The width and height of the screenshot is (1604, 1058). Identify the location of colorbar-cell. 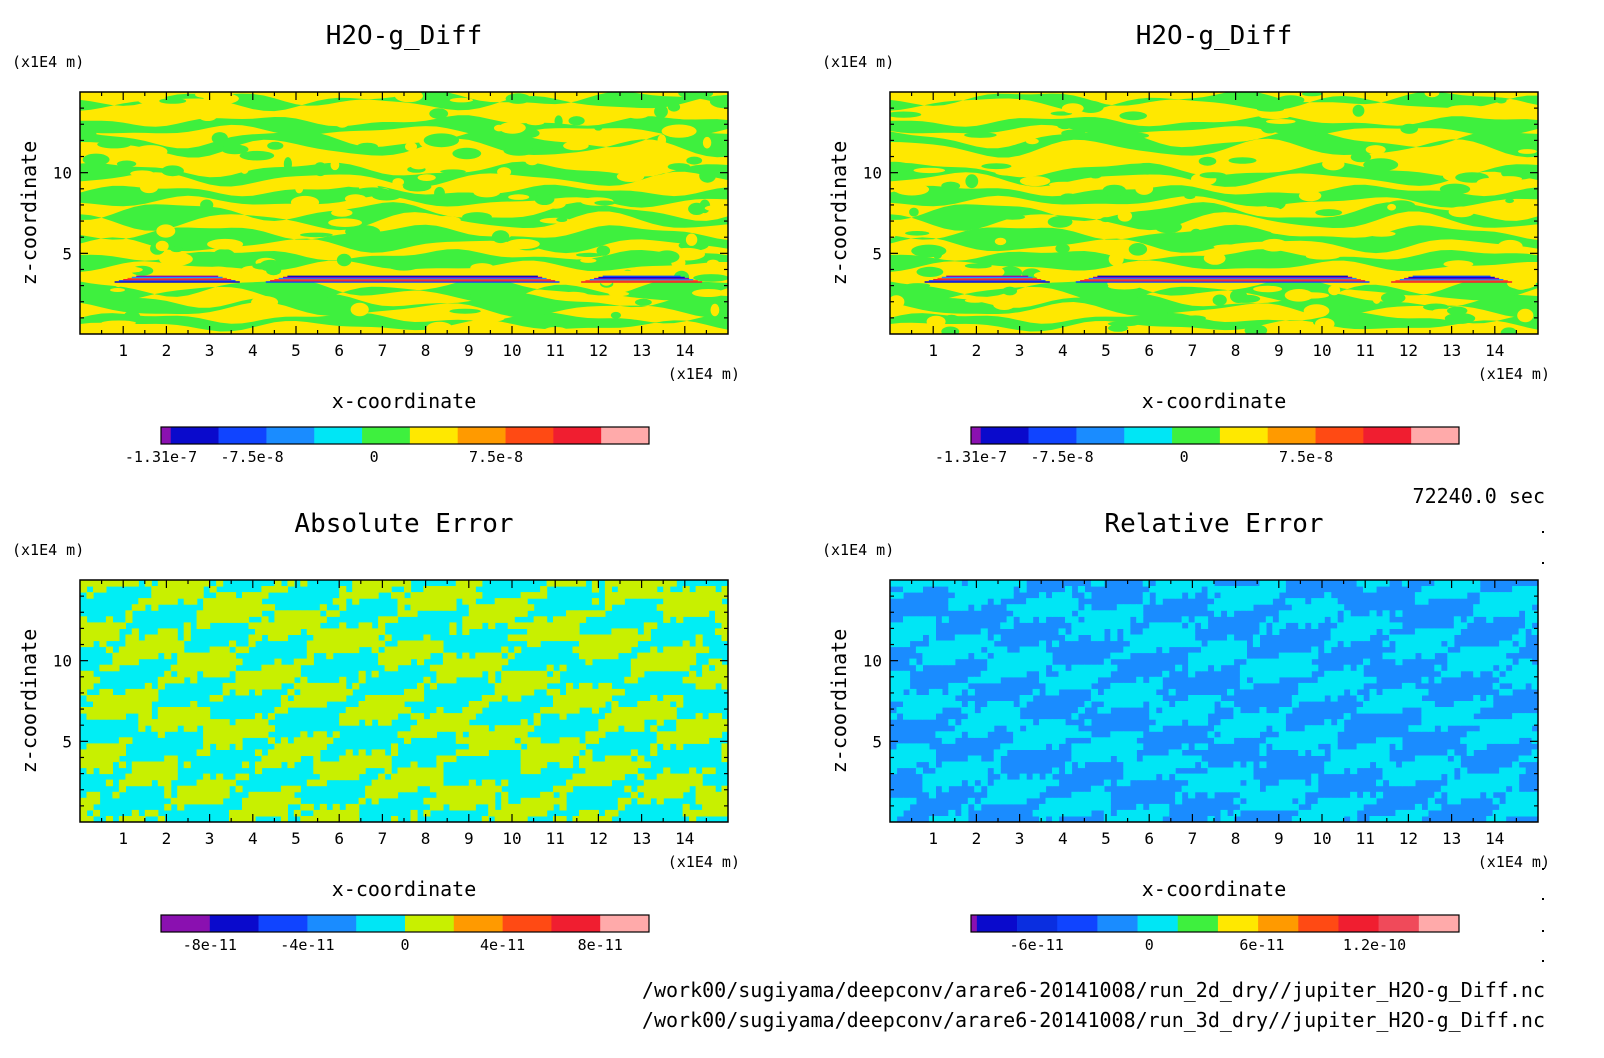
(186, 923).